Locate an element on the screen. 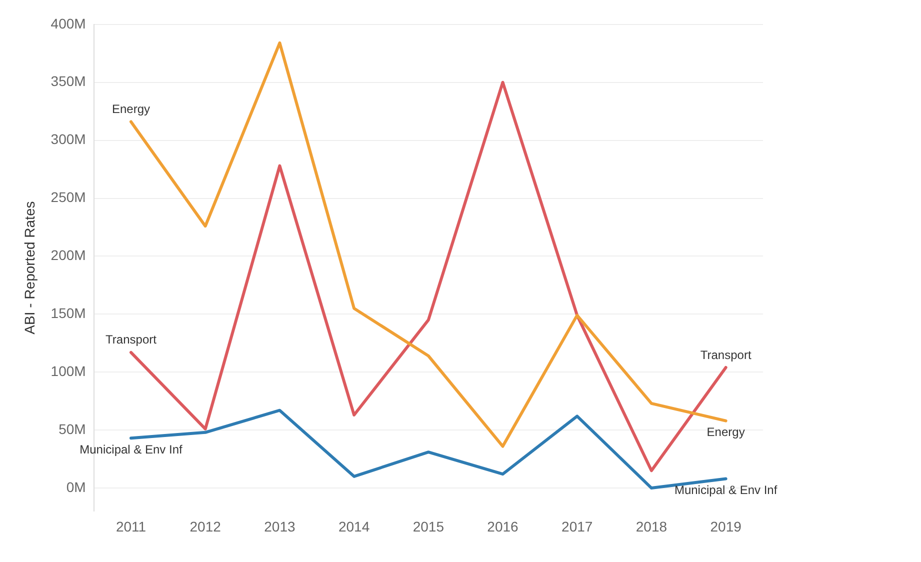  y-tick-label: 300M is located at coordinates (68, 139).